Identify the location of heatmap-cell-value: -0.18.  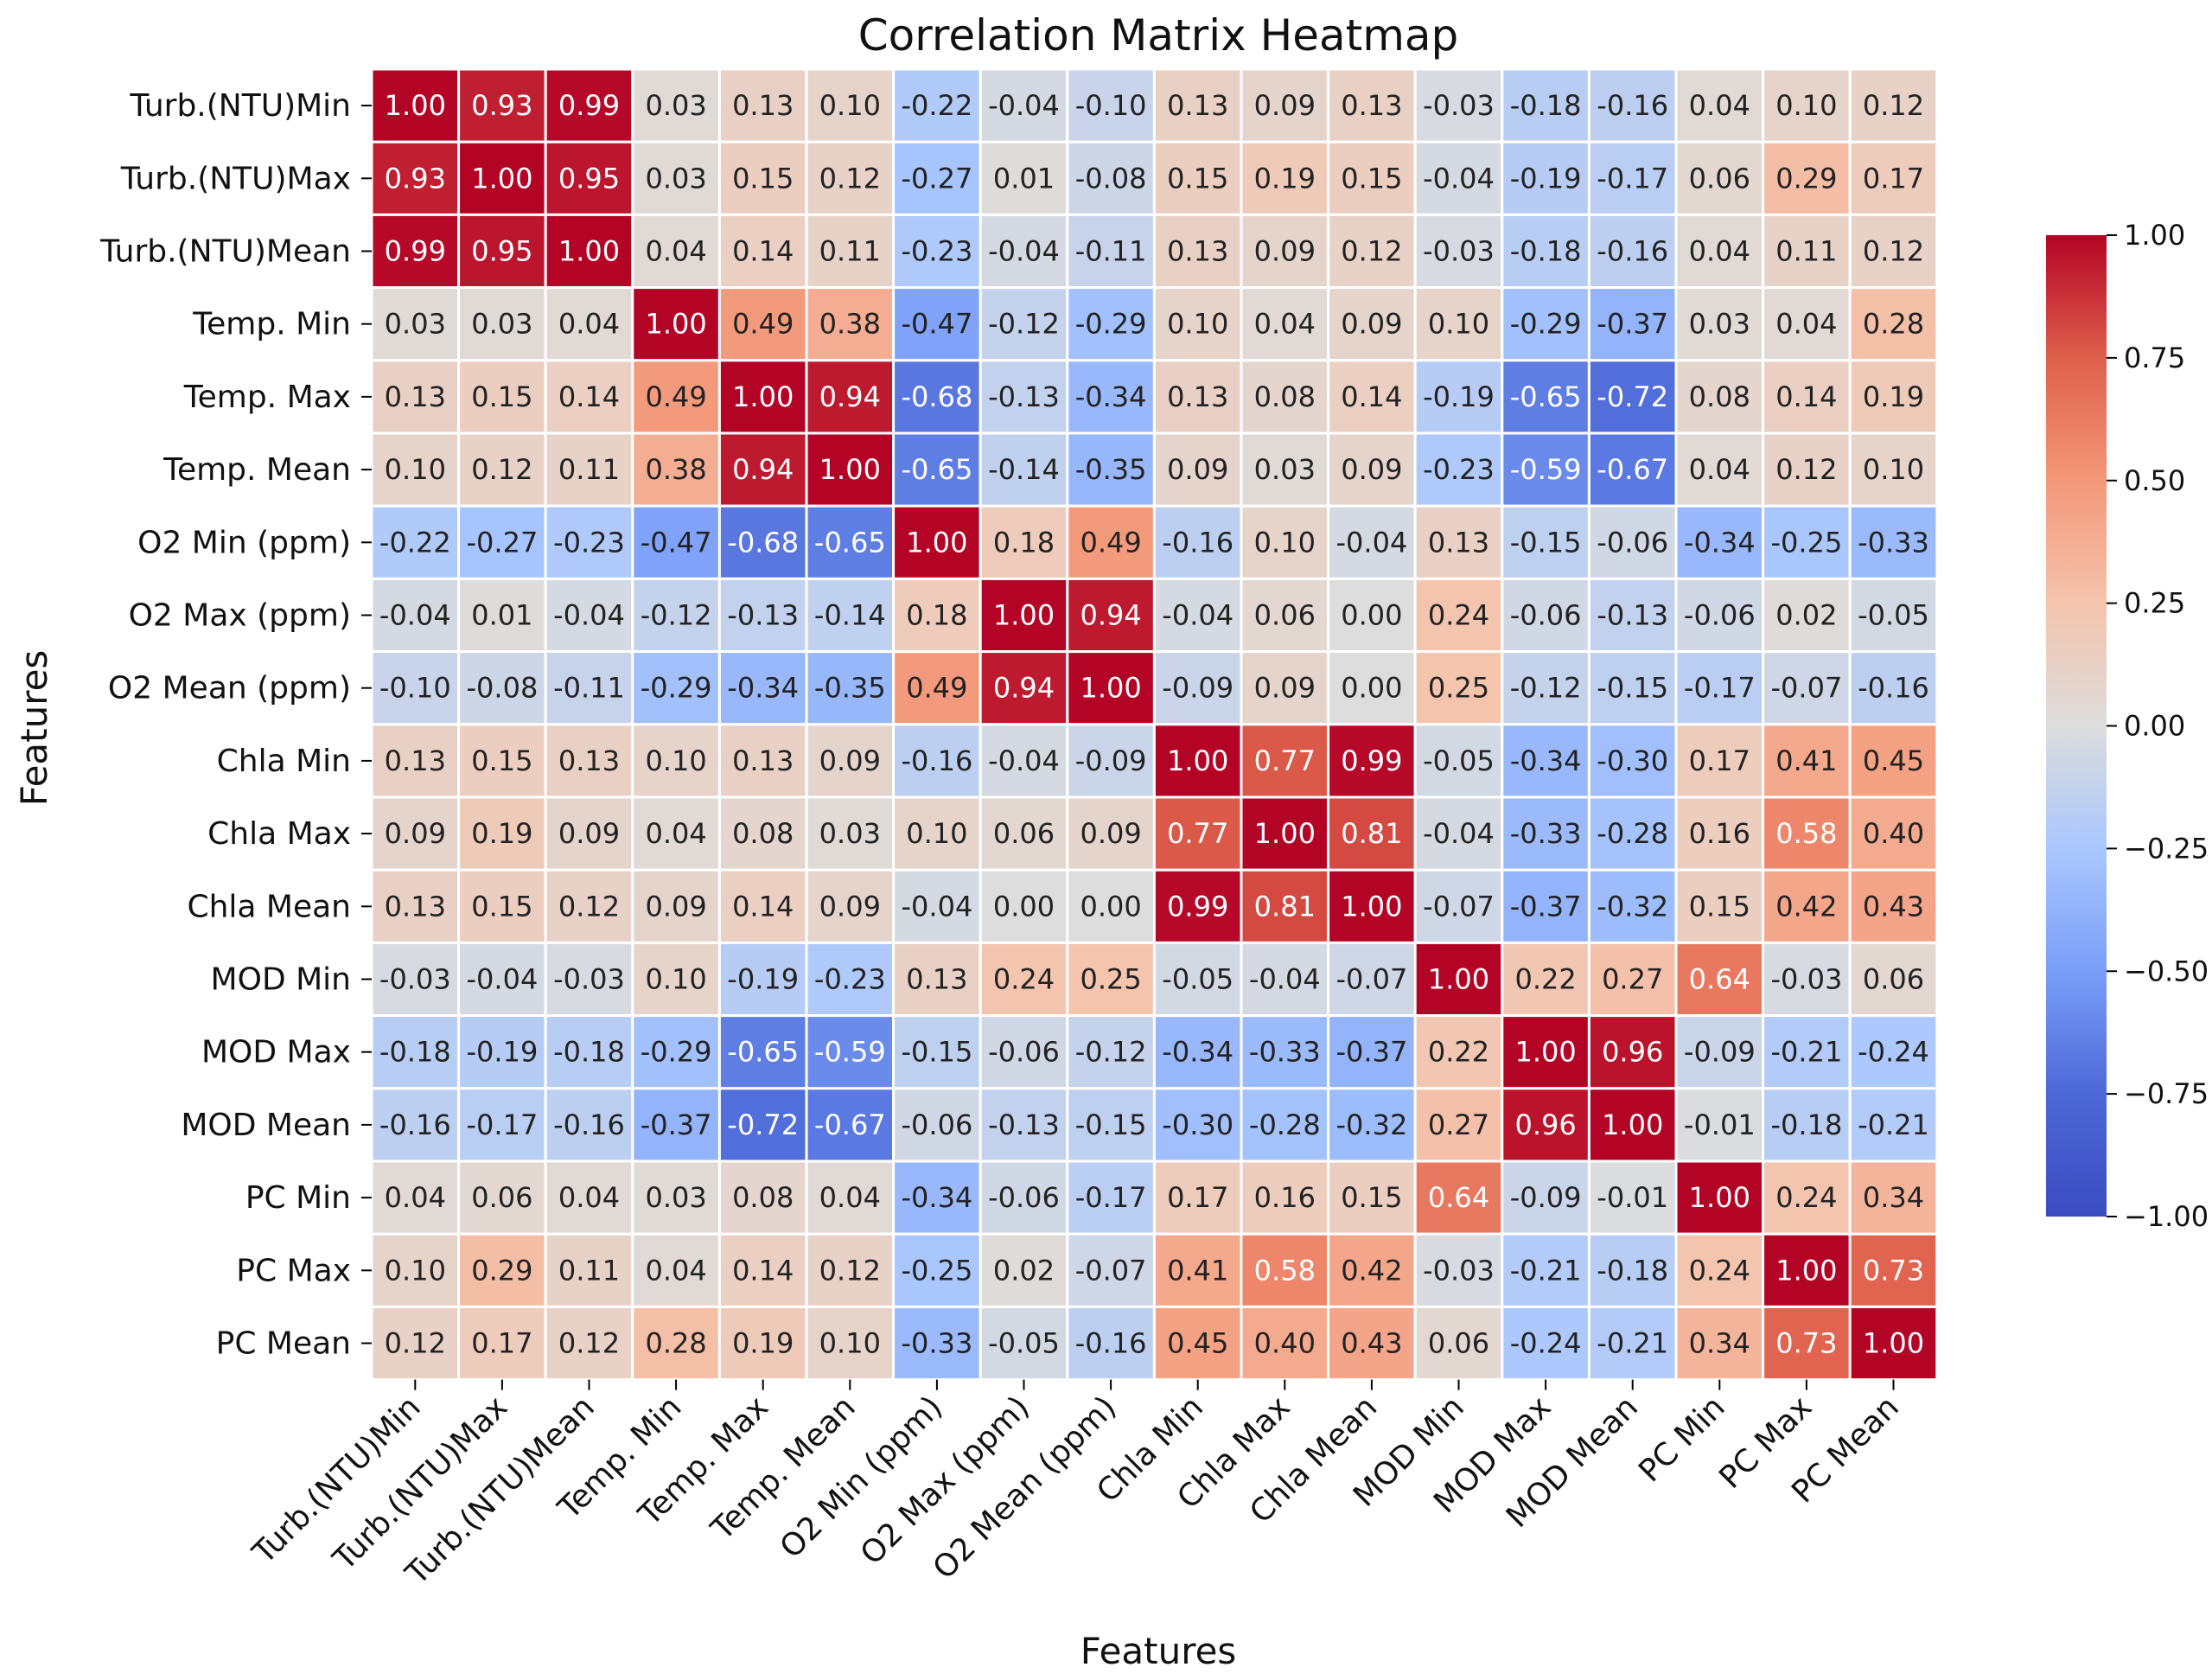
(1807, 1124).